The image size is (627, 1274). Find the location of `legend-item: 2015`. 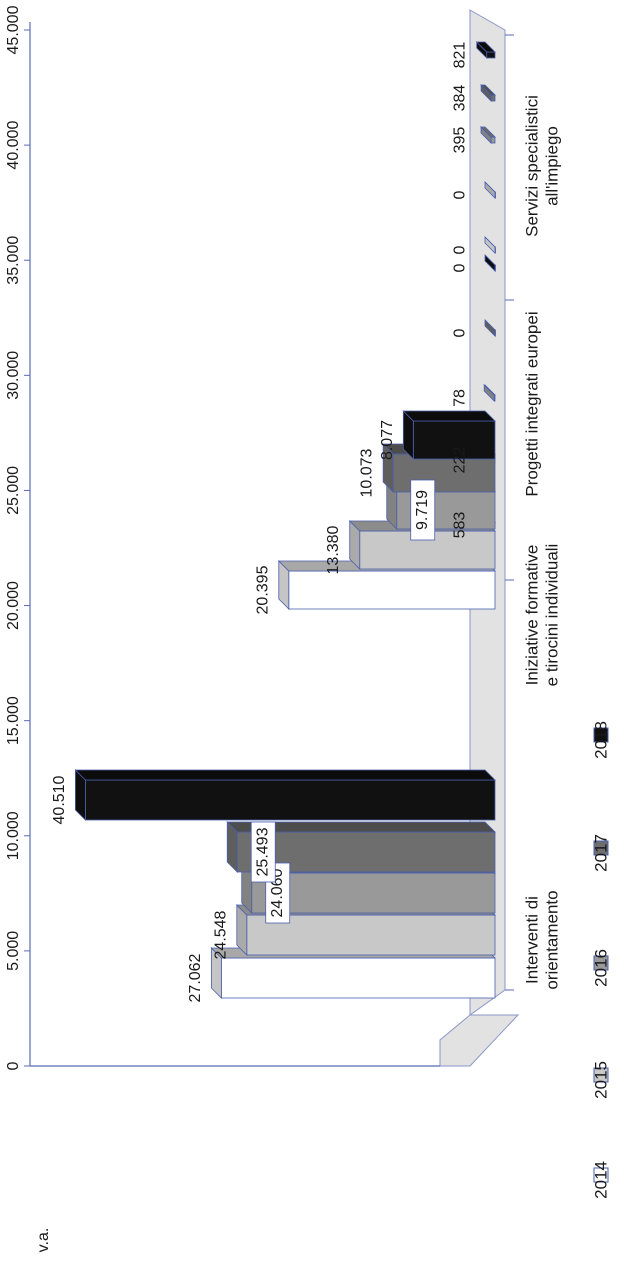

legend-item: 2015 is located at coordinates (601, 1080).